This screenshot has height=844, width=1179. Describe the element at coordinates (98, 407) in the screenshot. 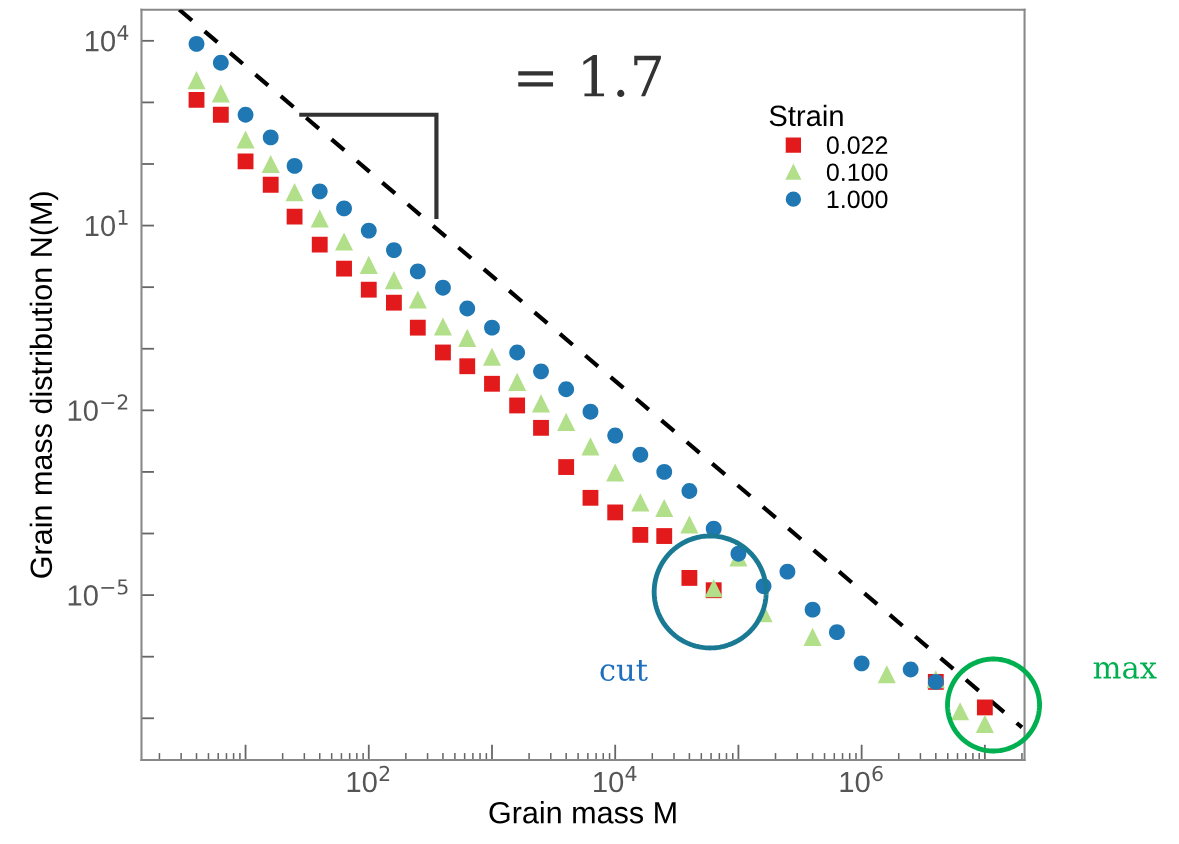

I see `y-tick-label: 10$^{−2}$` at that location.